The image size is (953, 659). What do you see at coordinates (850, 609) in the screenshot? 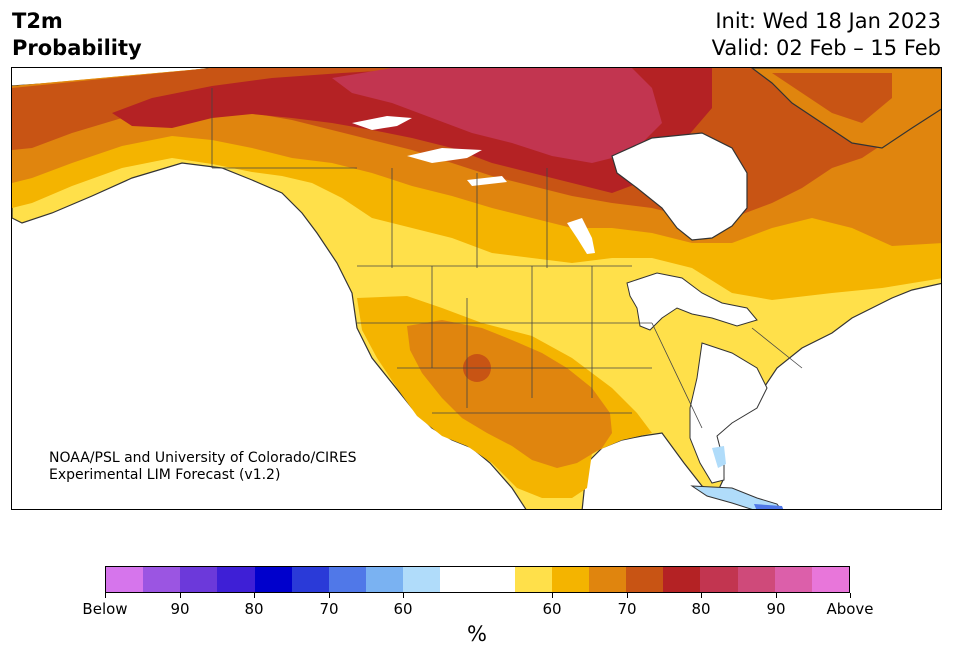
I see `colorbar-tick-label: Above` at bounding box center [850, 609].